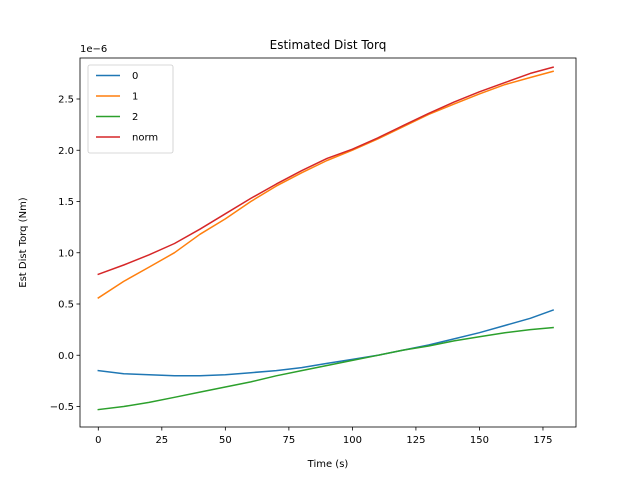 The image size is (640, 480). I want to click on x-tick-label: 125, so click(415, 440).